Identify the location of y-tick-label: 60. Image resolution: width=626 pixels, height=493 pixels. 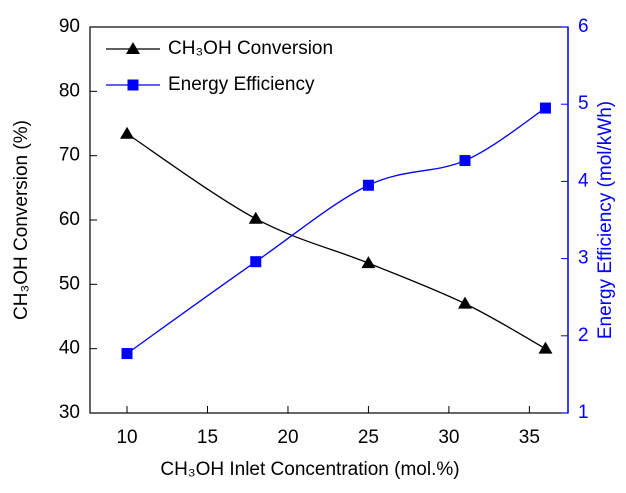
(69, 219).